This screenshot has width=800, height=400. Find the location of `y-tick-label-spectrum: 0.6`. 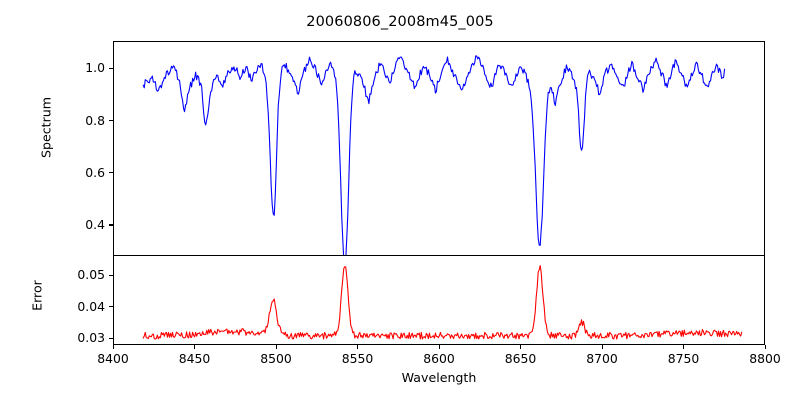

y-tick-label-spectrum: 0.6 is located at coordinates (95, 172).